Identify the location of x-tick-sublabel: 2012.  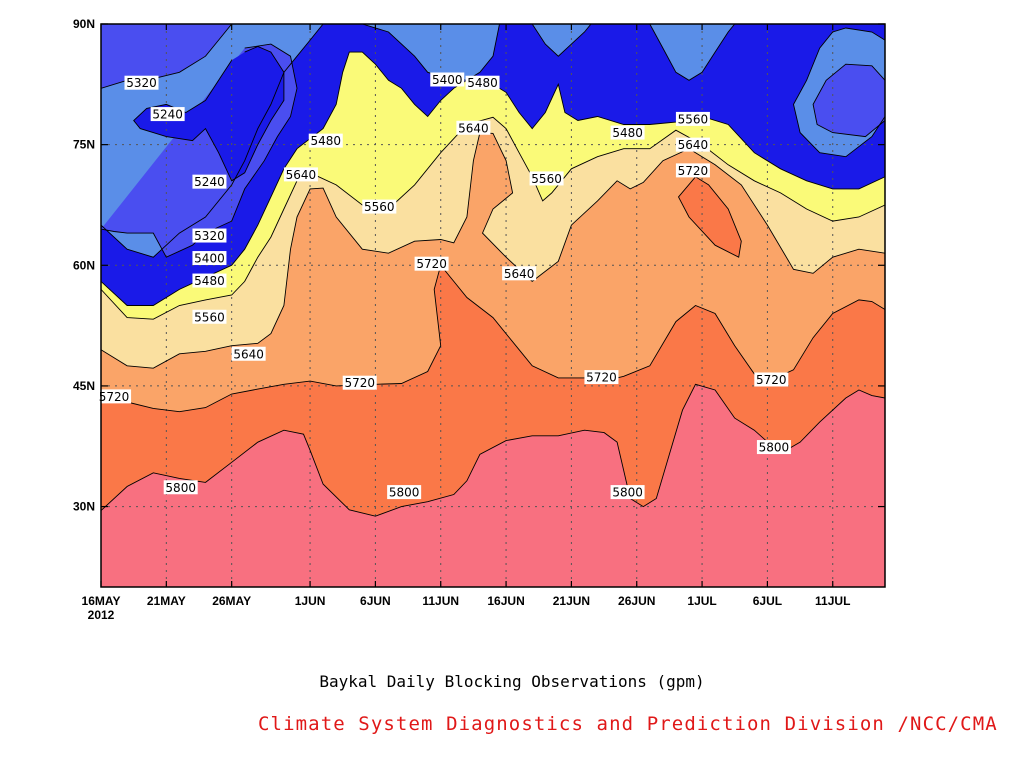
(101, 615).